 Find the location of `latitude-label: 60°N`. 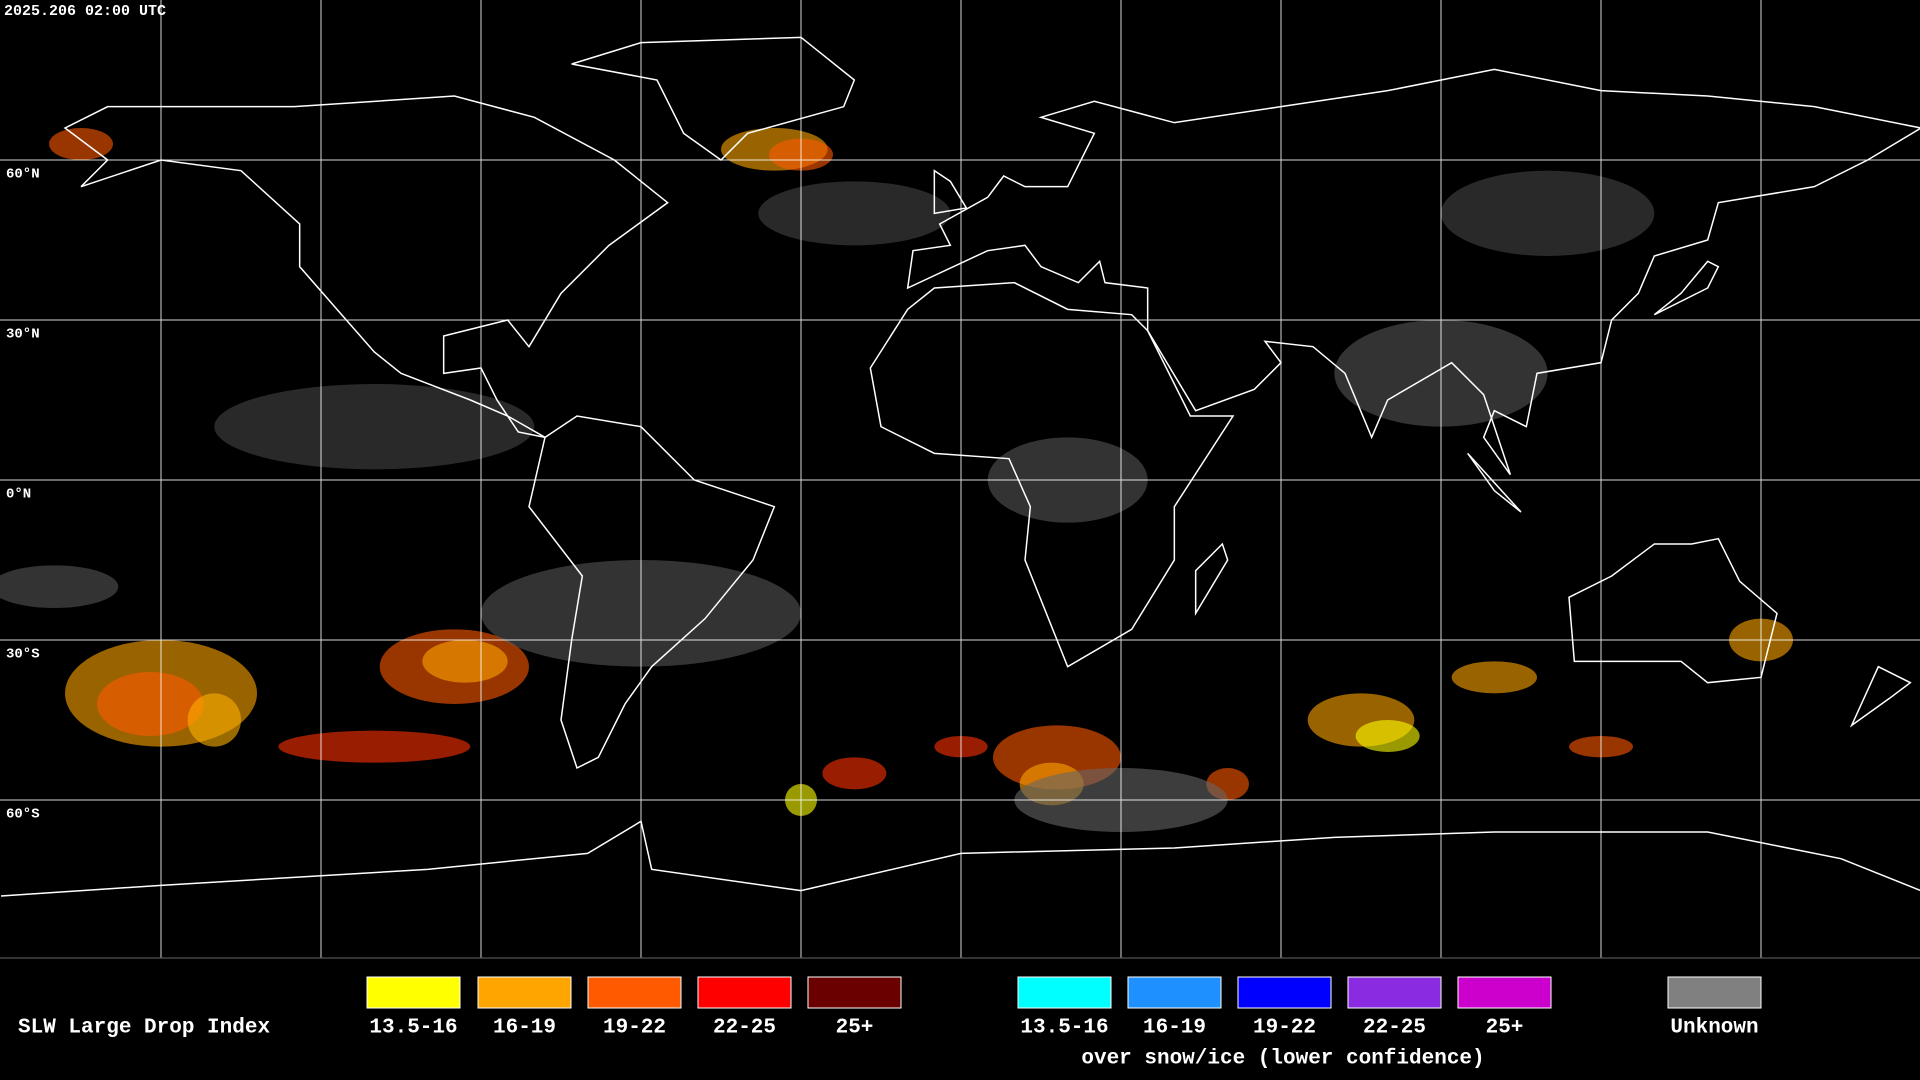

latitude-label: 60°N is located at coordinates (23, 175).